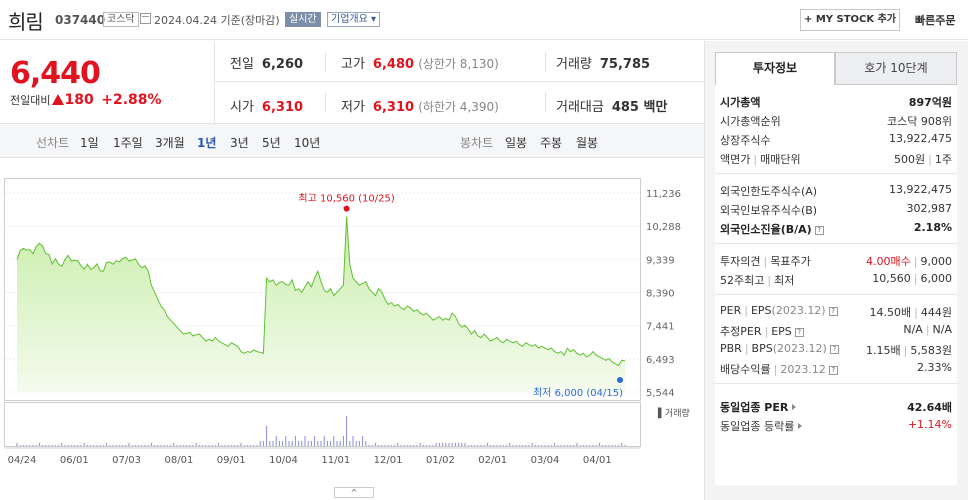  What do you see at coordinates (836, 407) in the screenshot?
I see `industry-per-row: 동일업종 PER 42.64배` at bounding box center [836, 407].